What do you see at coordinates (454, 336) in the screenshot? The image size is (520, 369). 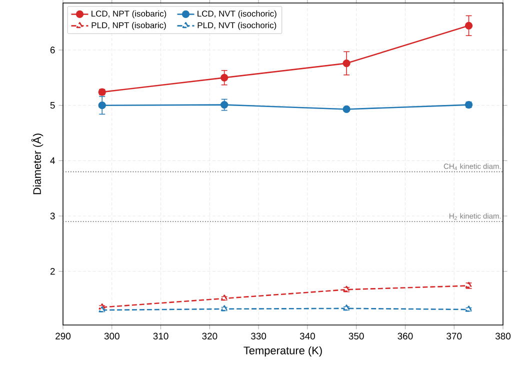 I see `x-tick-label: 370` at bounding box center [454, 336].